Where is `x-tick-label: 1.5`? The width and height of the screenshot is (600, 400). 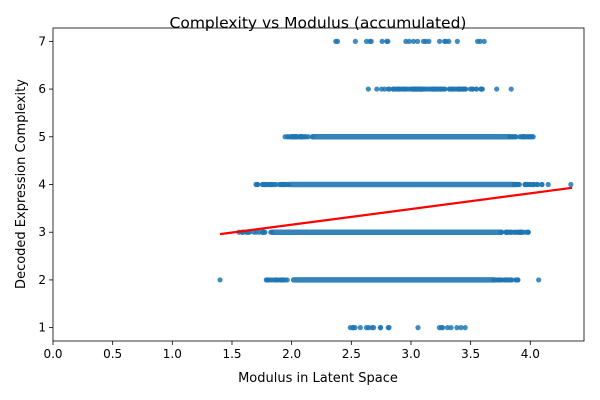
x-tick-label: 1.5 is located at coordinates (231, 354).